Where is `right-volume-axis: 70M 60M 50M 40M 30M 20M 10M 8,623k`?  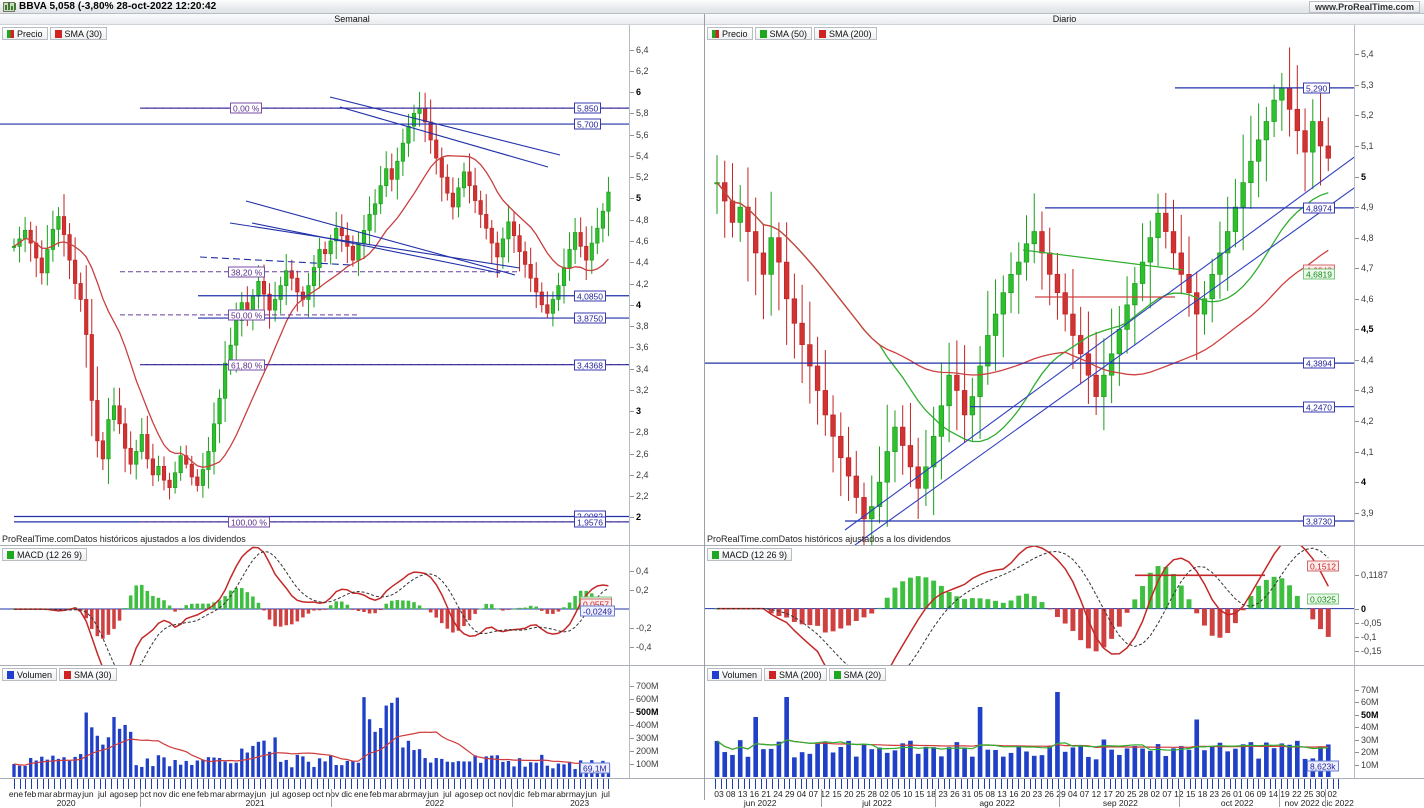
right-volume-axis: 70M 60M 50M 40M 30M 20M 10M 8,623k is located at coordinates (1365, 722).